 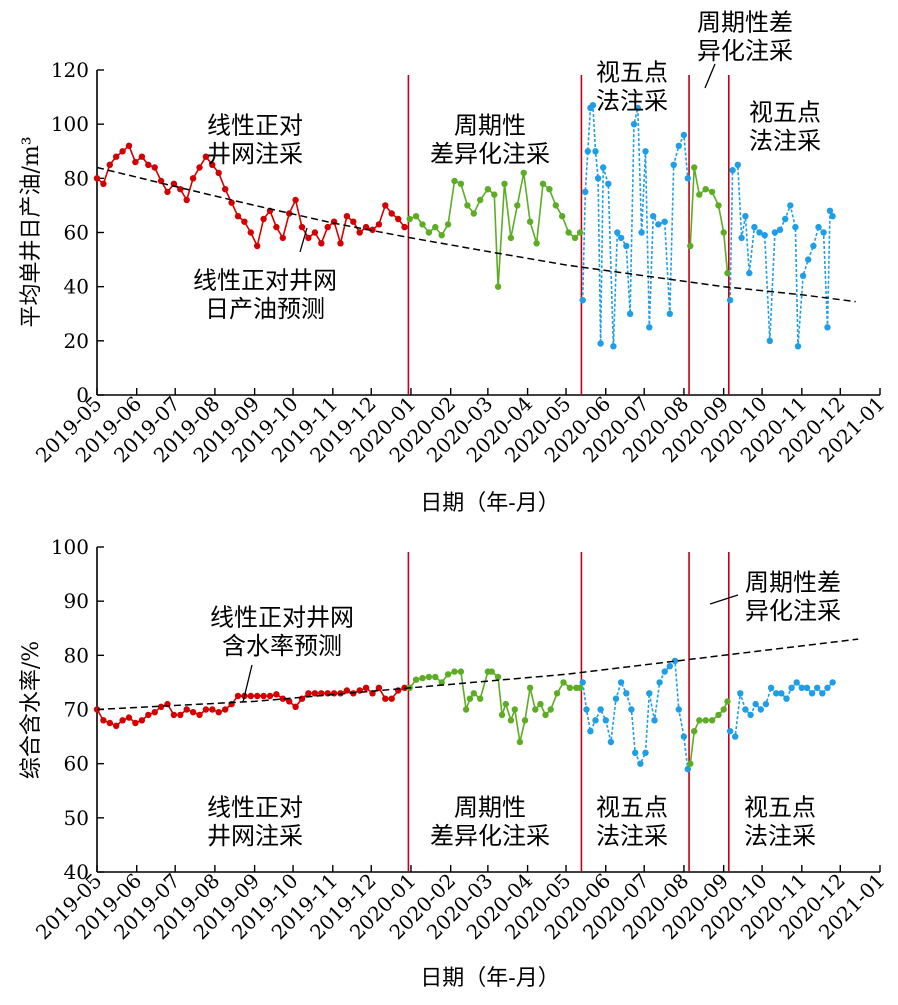 I want to click on phase-annotation: 视五点法注采, so click(x=632, y=86).